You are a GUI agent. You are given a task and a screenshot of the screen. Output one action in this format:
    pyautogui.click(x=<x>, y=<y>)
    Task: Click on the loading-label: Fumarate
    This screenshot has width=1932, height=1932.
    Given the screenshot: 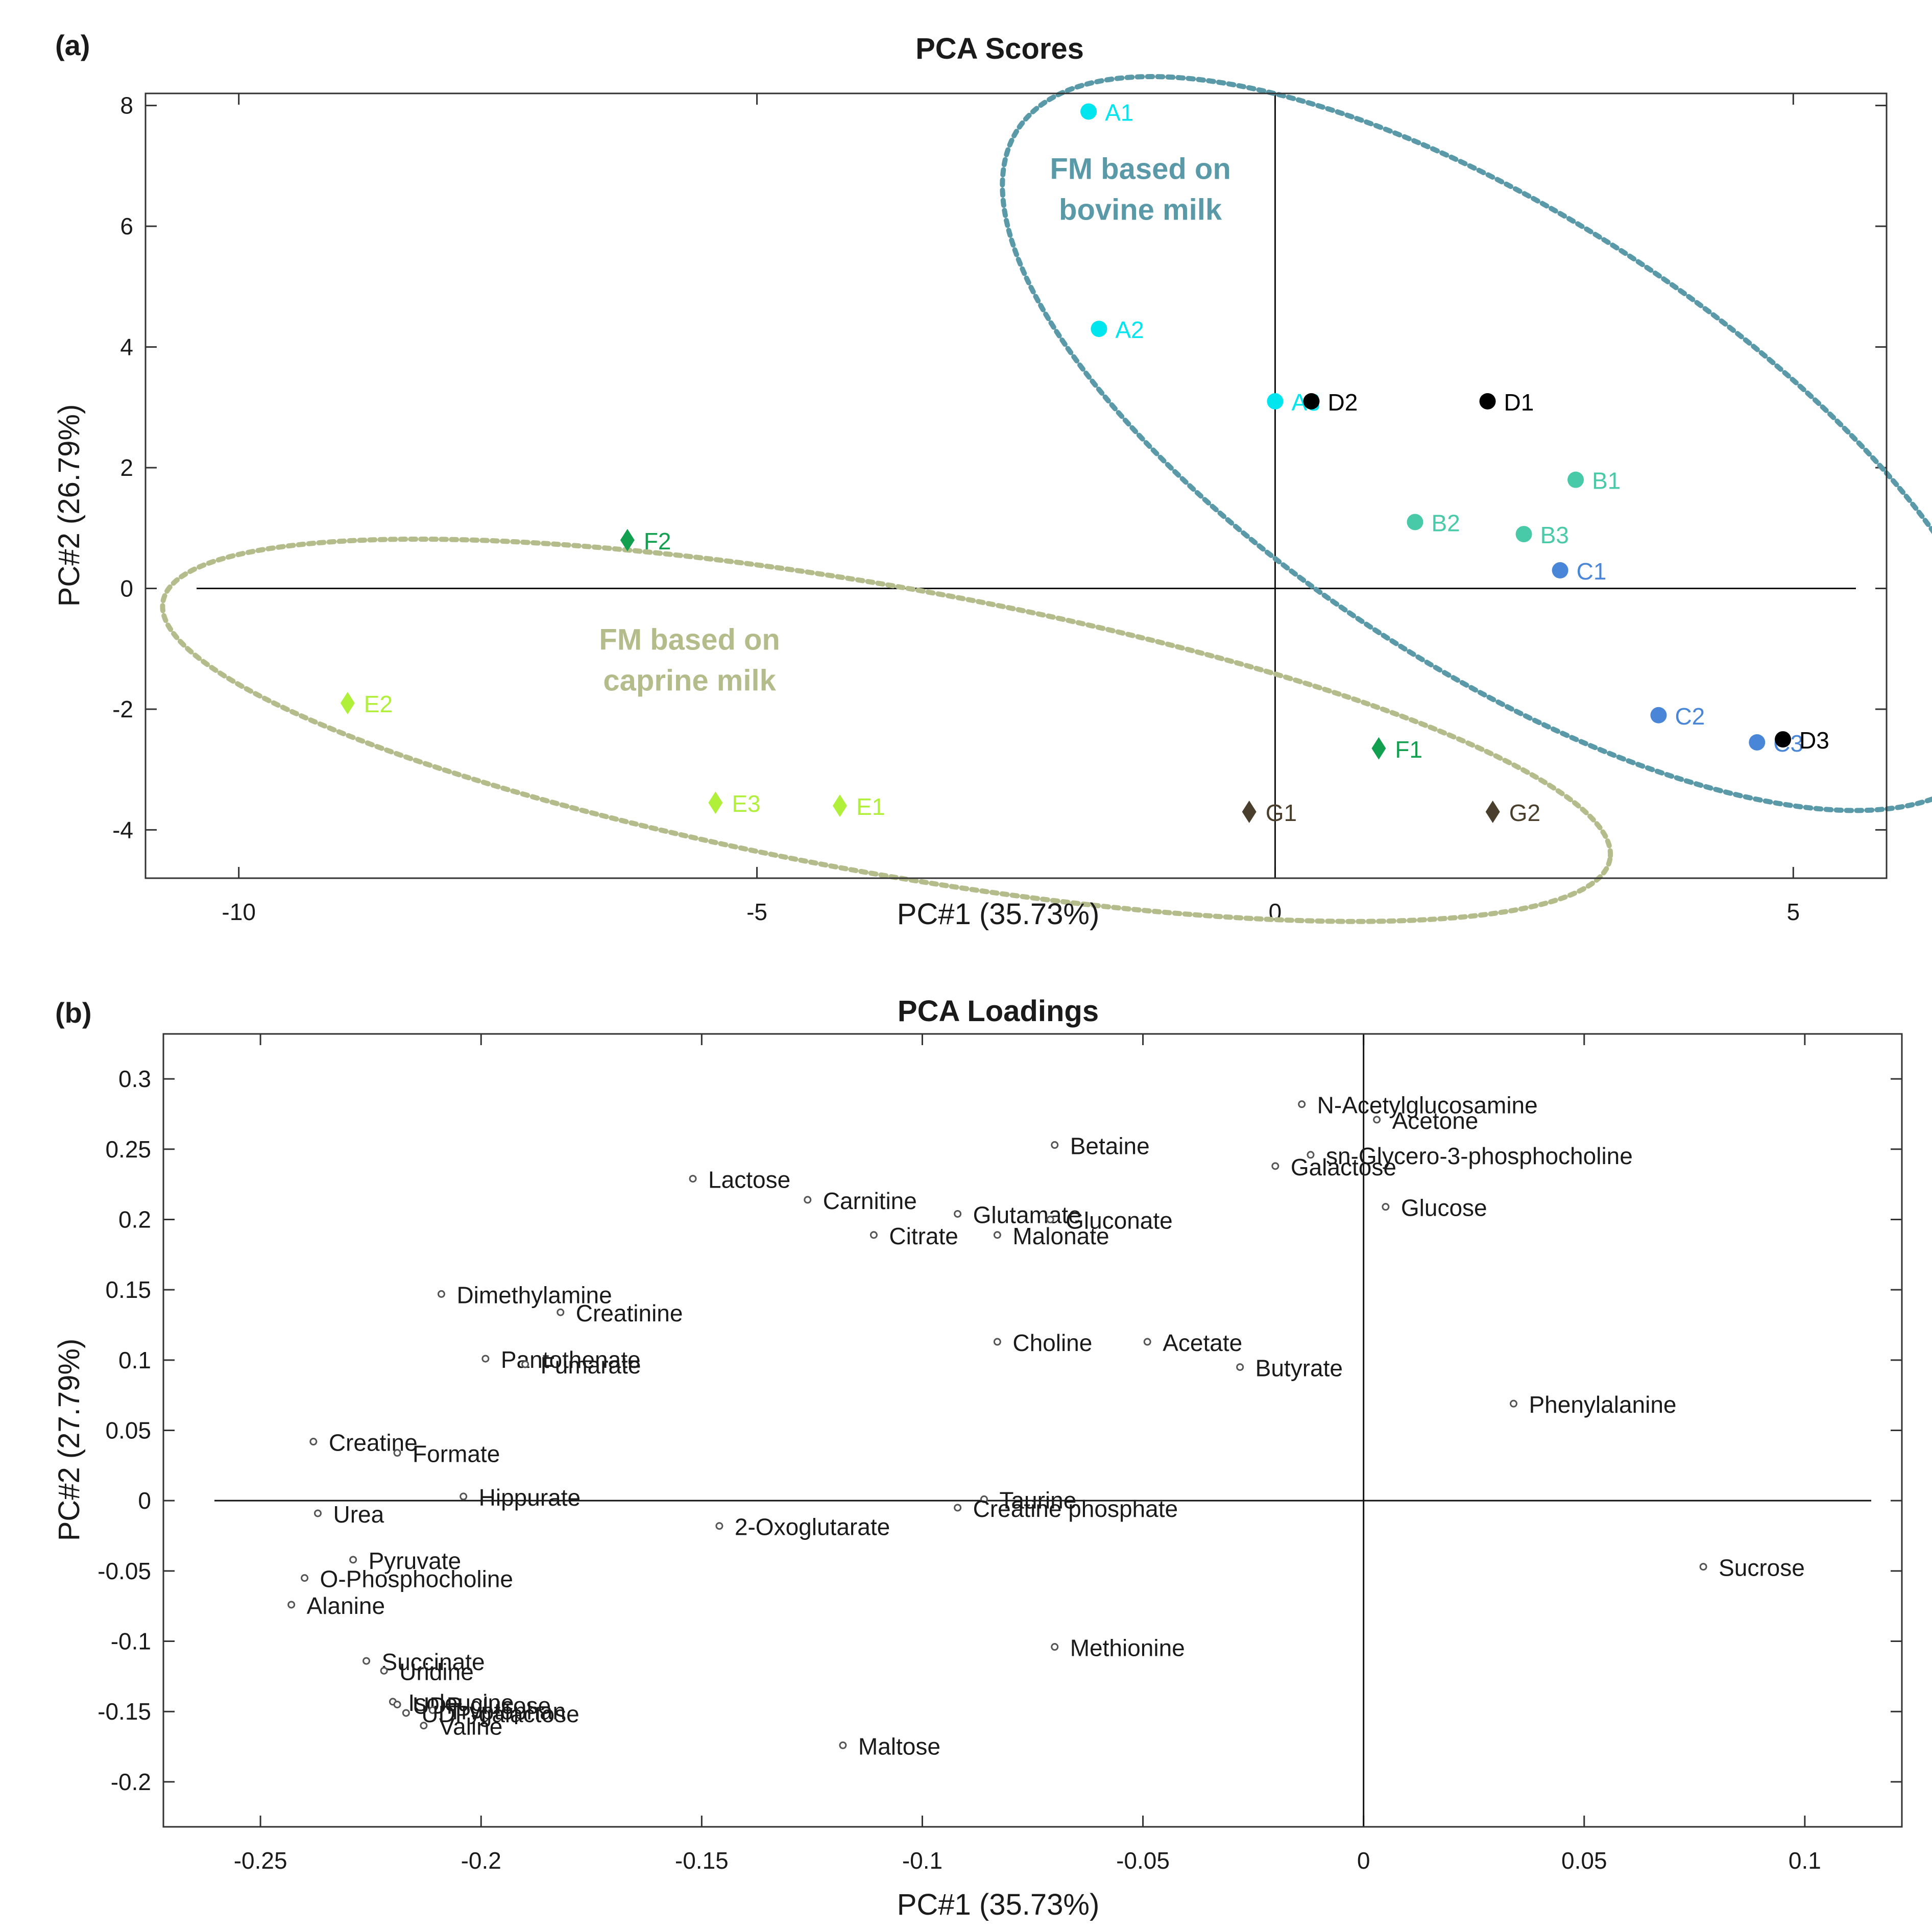 What is the action you would take?
    pyautogui.click(x=591, y=1366)
    